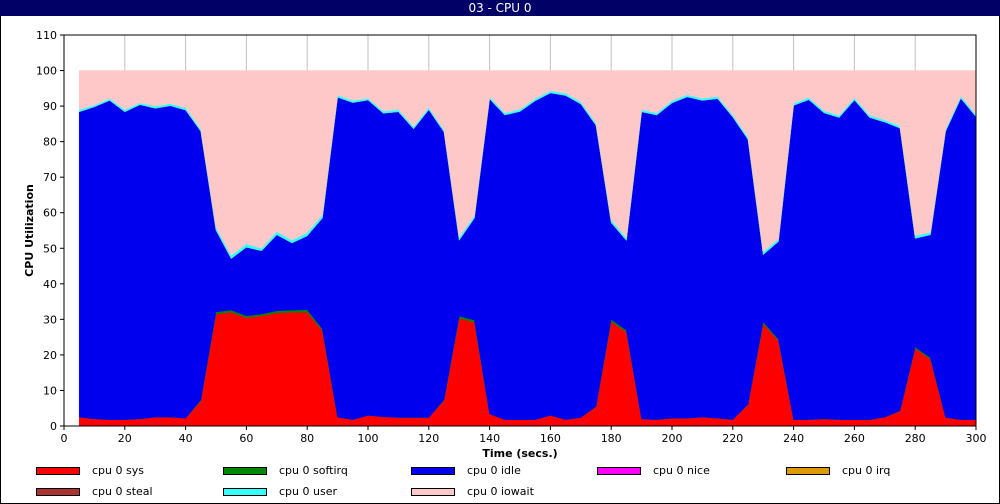 The height and width of the screenshot is (504, 1000). What do you see at coordinates (368, 438) in the screenshot?
I see `x-tick-label-5: 100` at bounding box center [368, 438].